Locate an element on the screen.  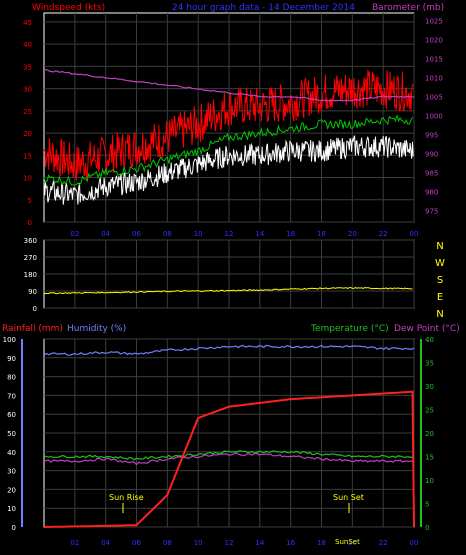
rain-y-tick-label: 20 is located at coordinates (11, 490).